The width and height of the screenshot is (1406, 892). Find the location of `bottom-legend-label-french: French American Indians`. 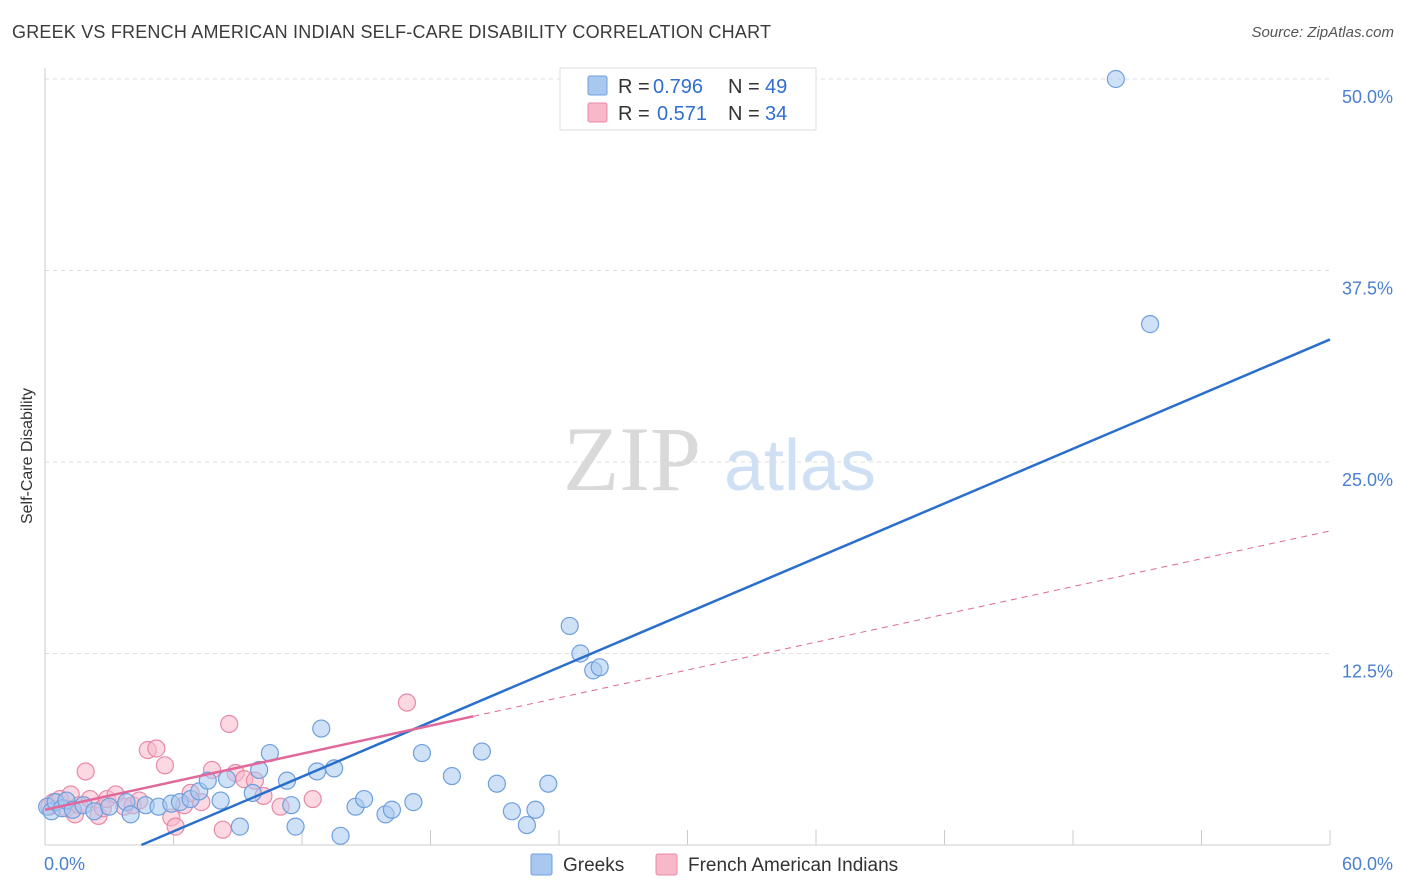

bottom-legend-label-french: French American Indians is located at coordinates (793, 865).